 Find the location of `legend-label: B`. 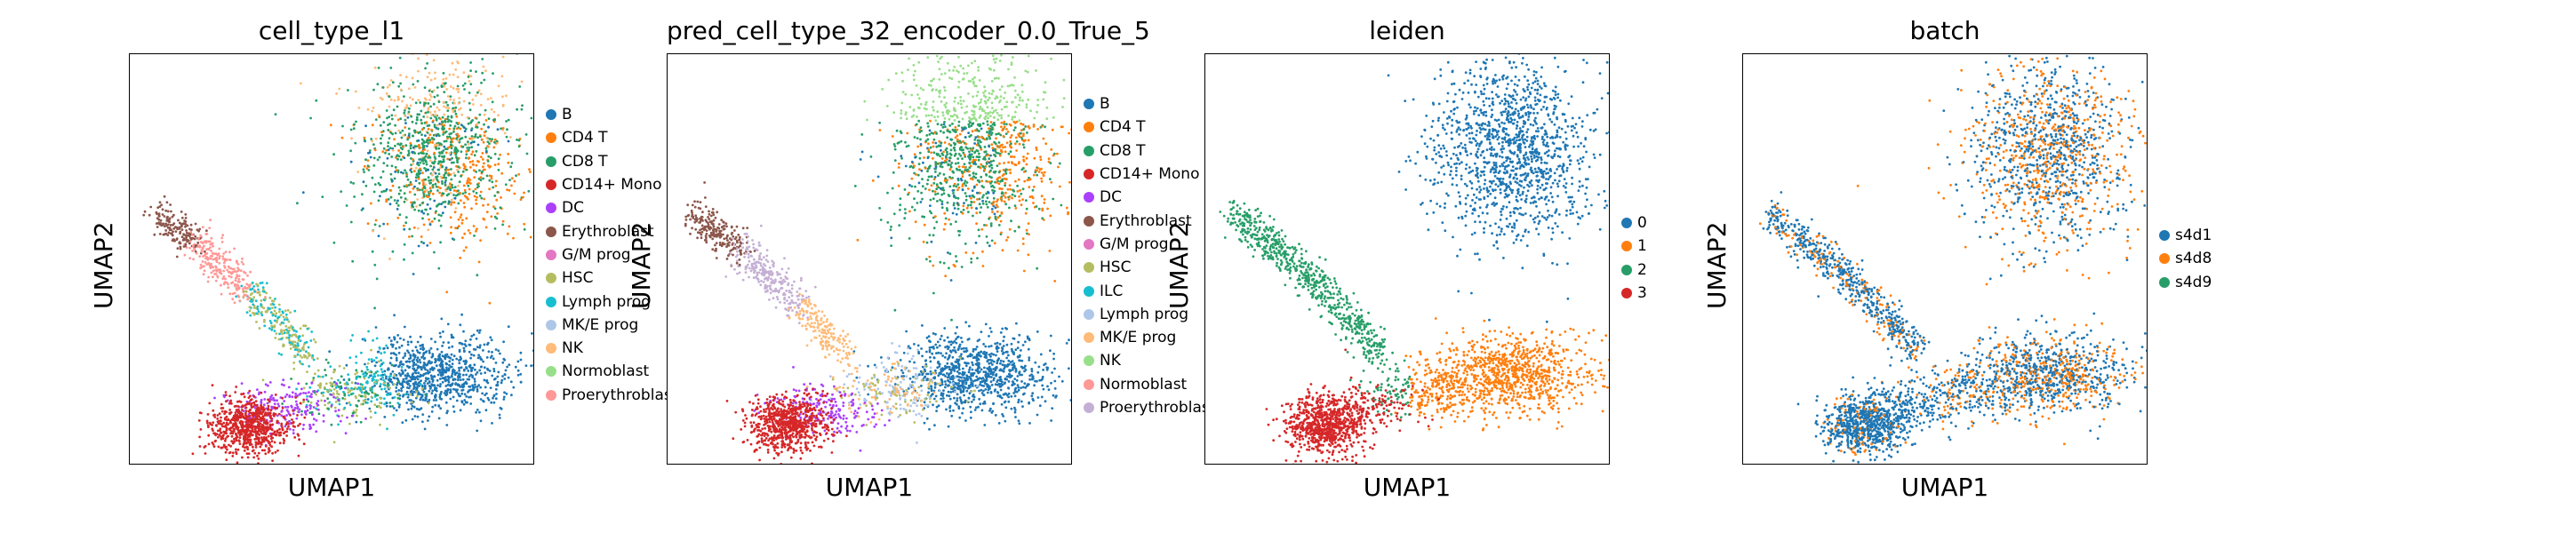

legend-label: B is located at coordinates (567, 115).